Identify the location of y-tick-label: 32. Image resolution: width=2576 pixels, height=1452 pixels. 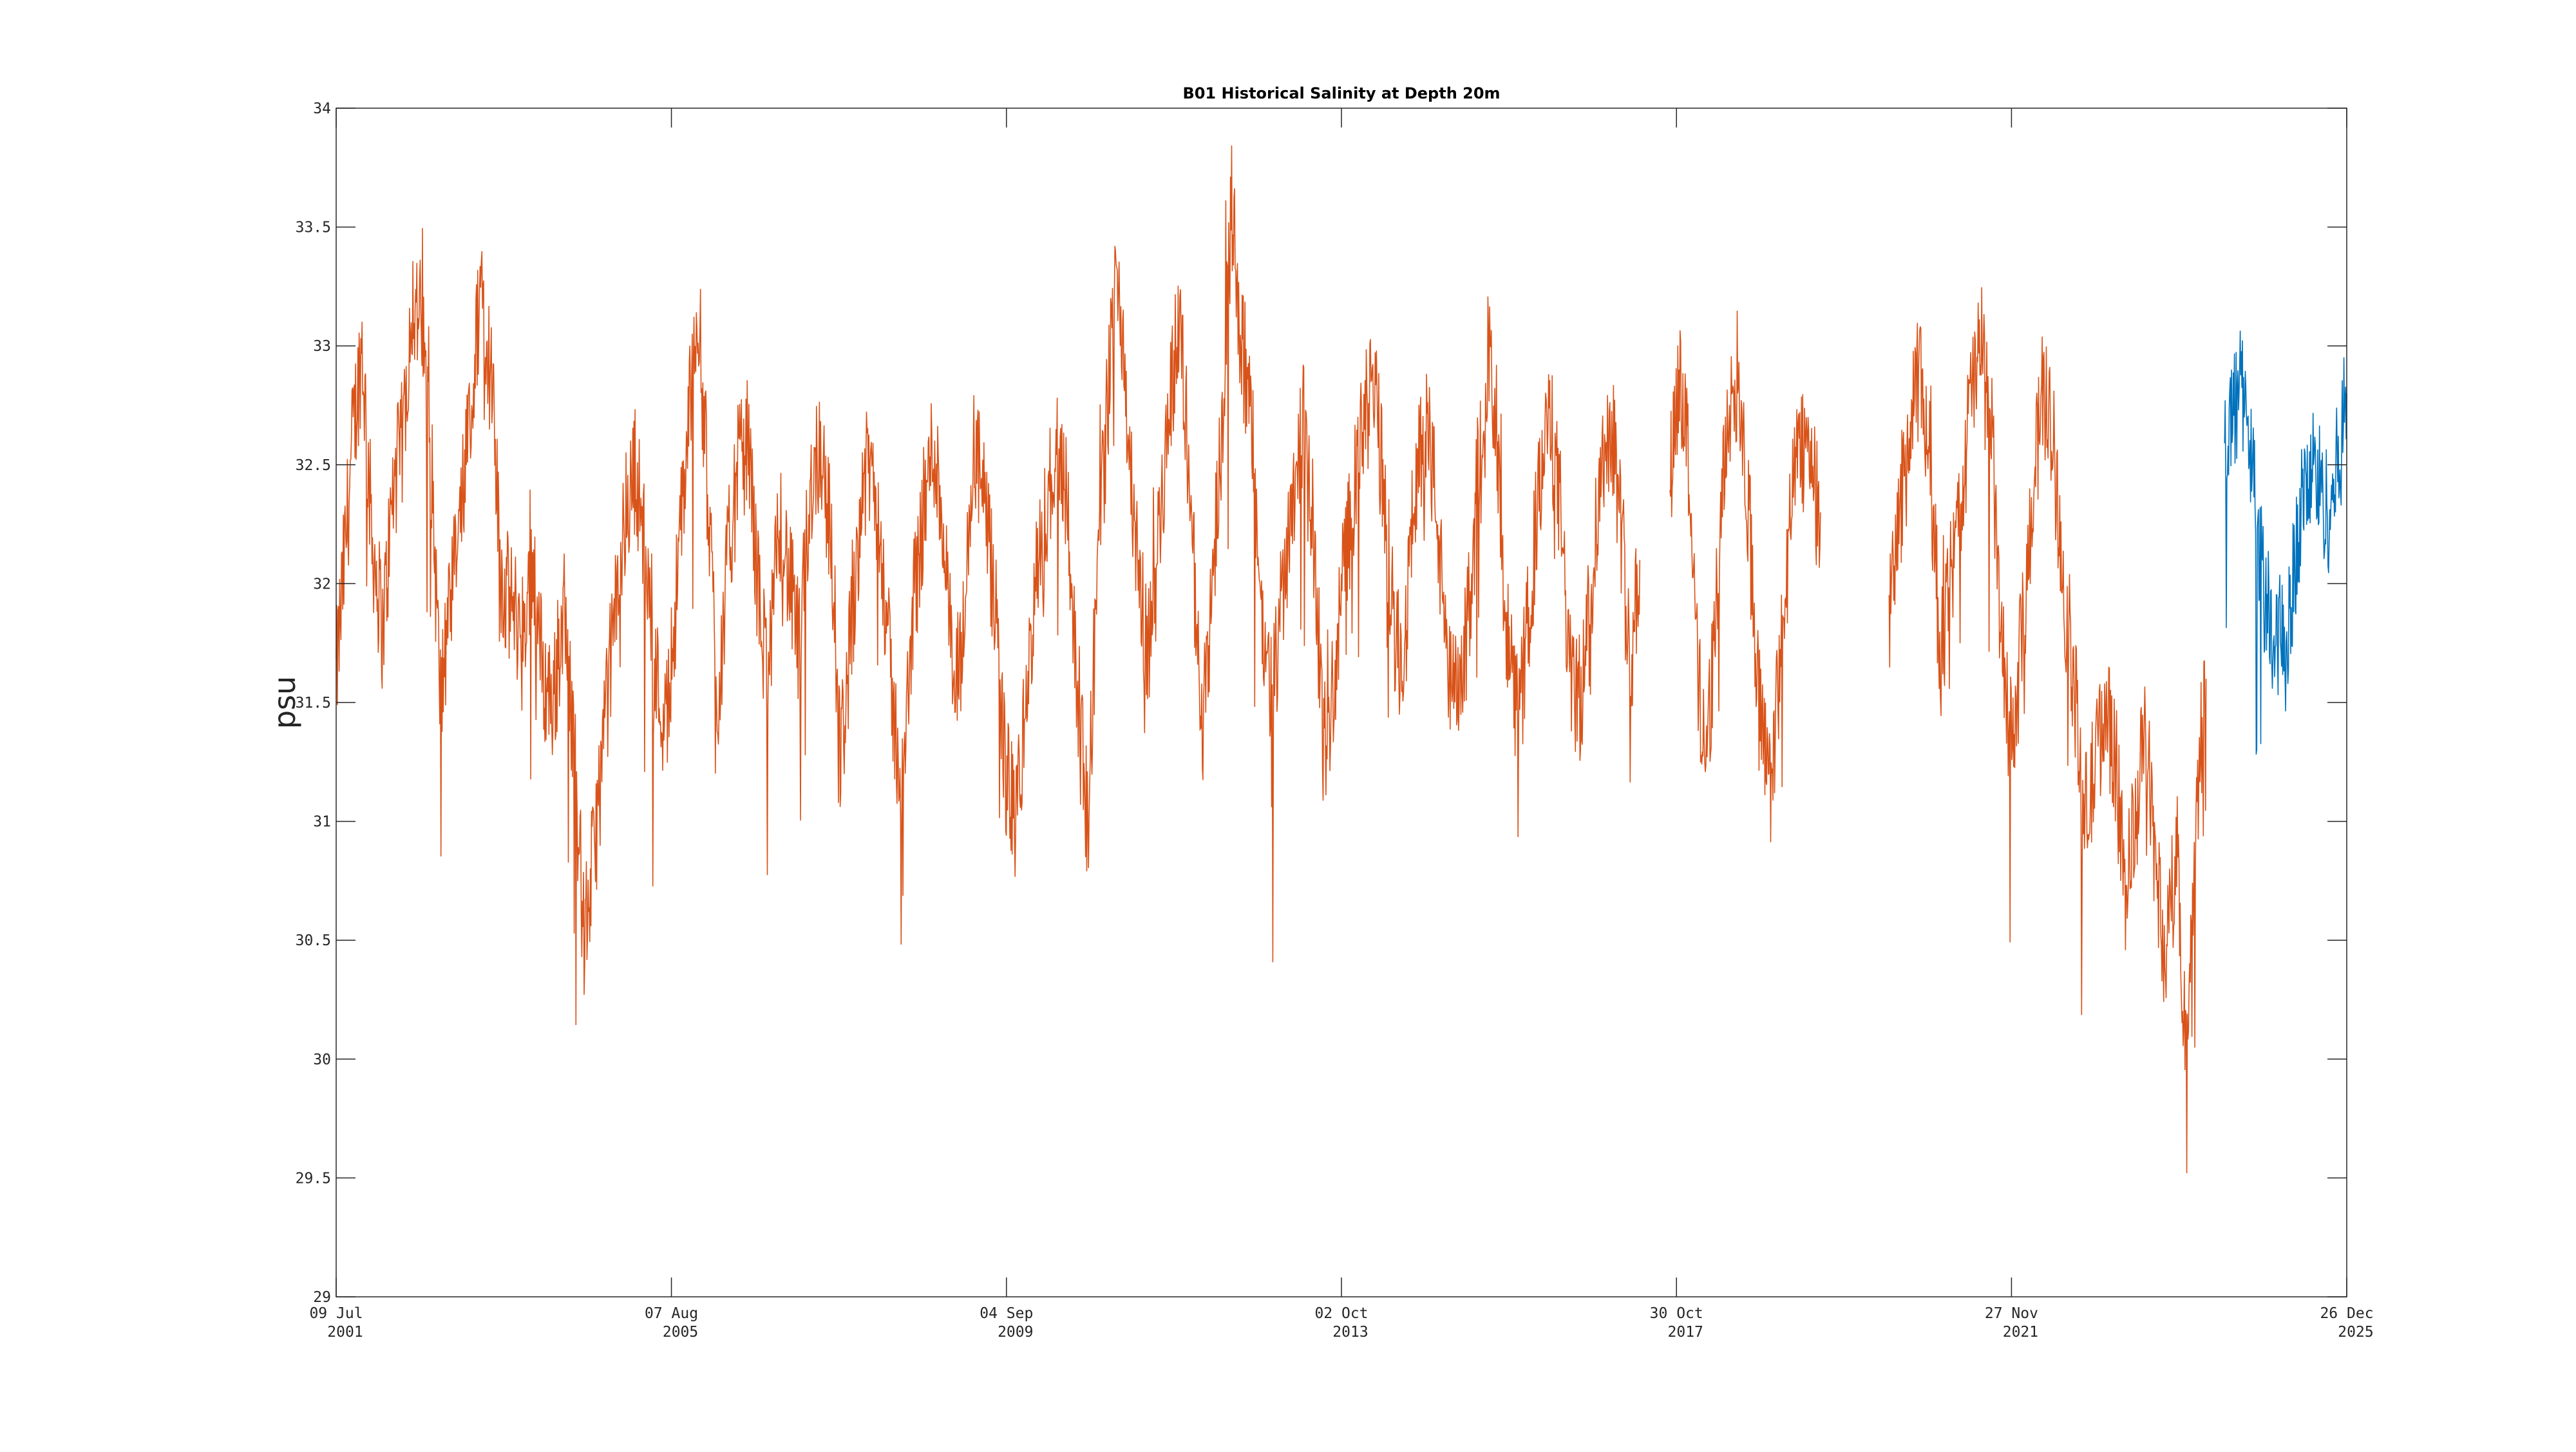
(322, 584).